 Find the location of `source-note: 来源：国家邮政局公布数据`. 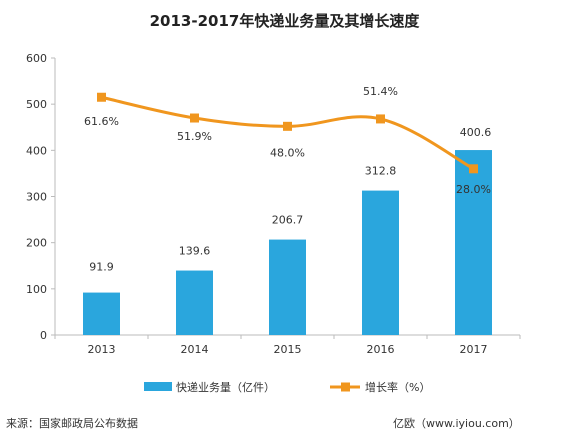

source-note: 来源：国家邮政局公布数据 is located at coordinates (72, 423).